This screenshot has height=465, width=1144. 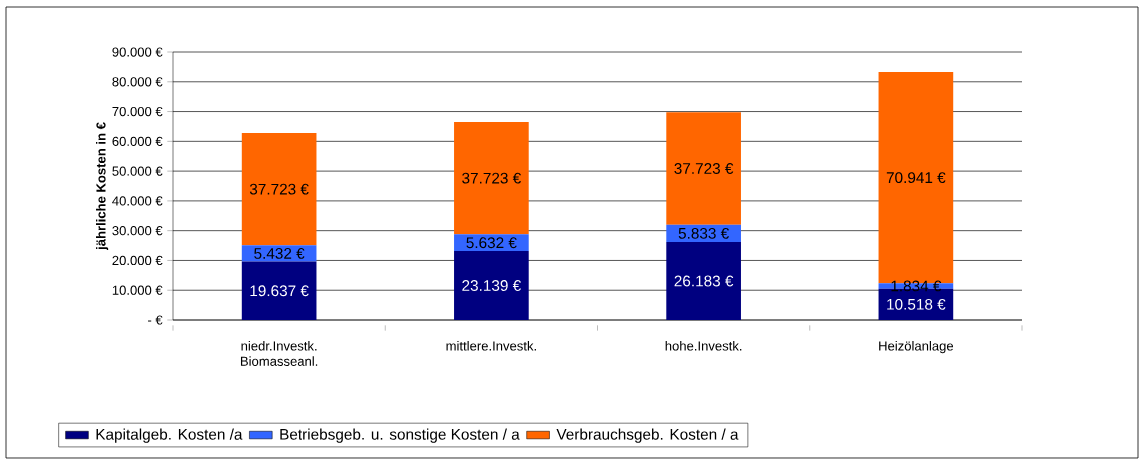 What do you see at coordinates (703, 233) in the screenshot?
I see `data-label: 5.833 €` at bounding box center [703, 233].